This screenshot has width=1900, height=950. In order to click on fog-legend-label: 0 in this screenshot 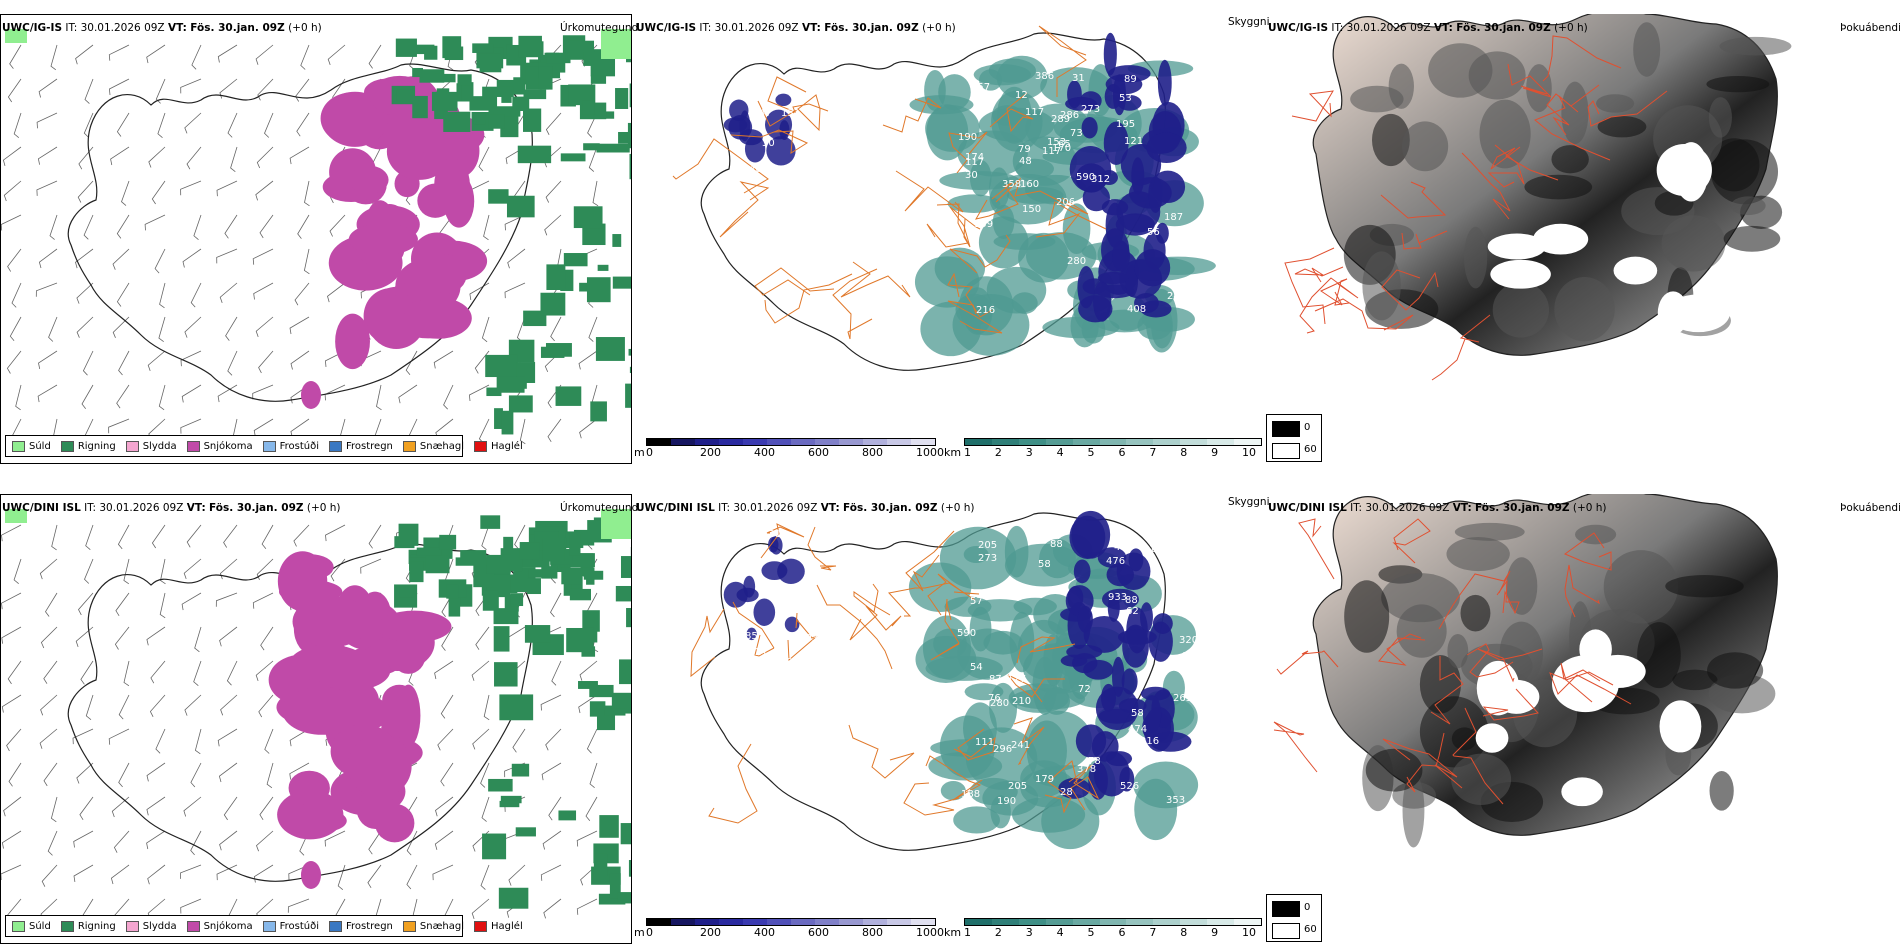, I will do `click(1307, 907)`.